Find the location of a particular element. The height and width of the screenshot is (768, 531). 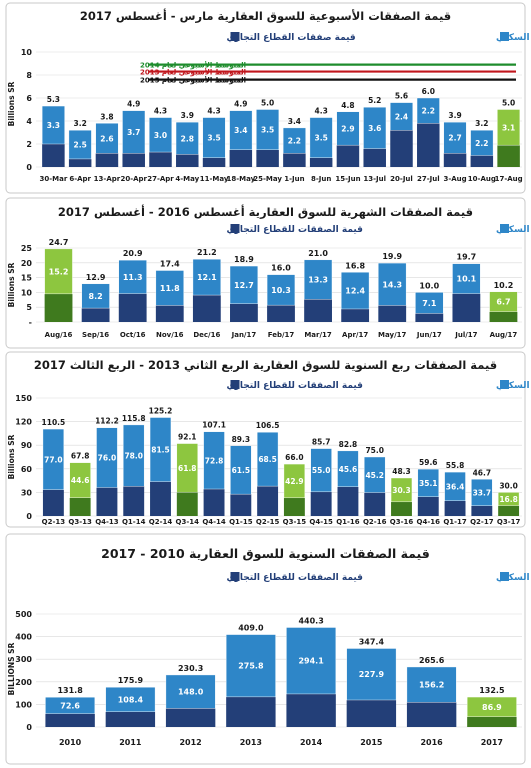

weekly-bar: 3.6 5.2 is located at coordinates (375, 131).